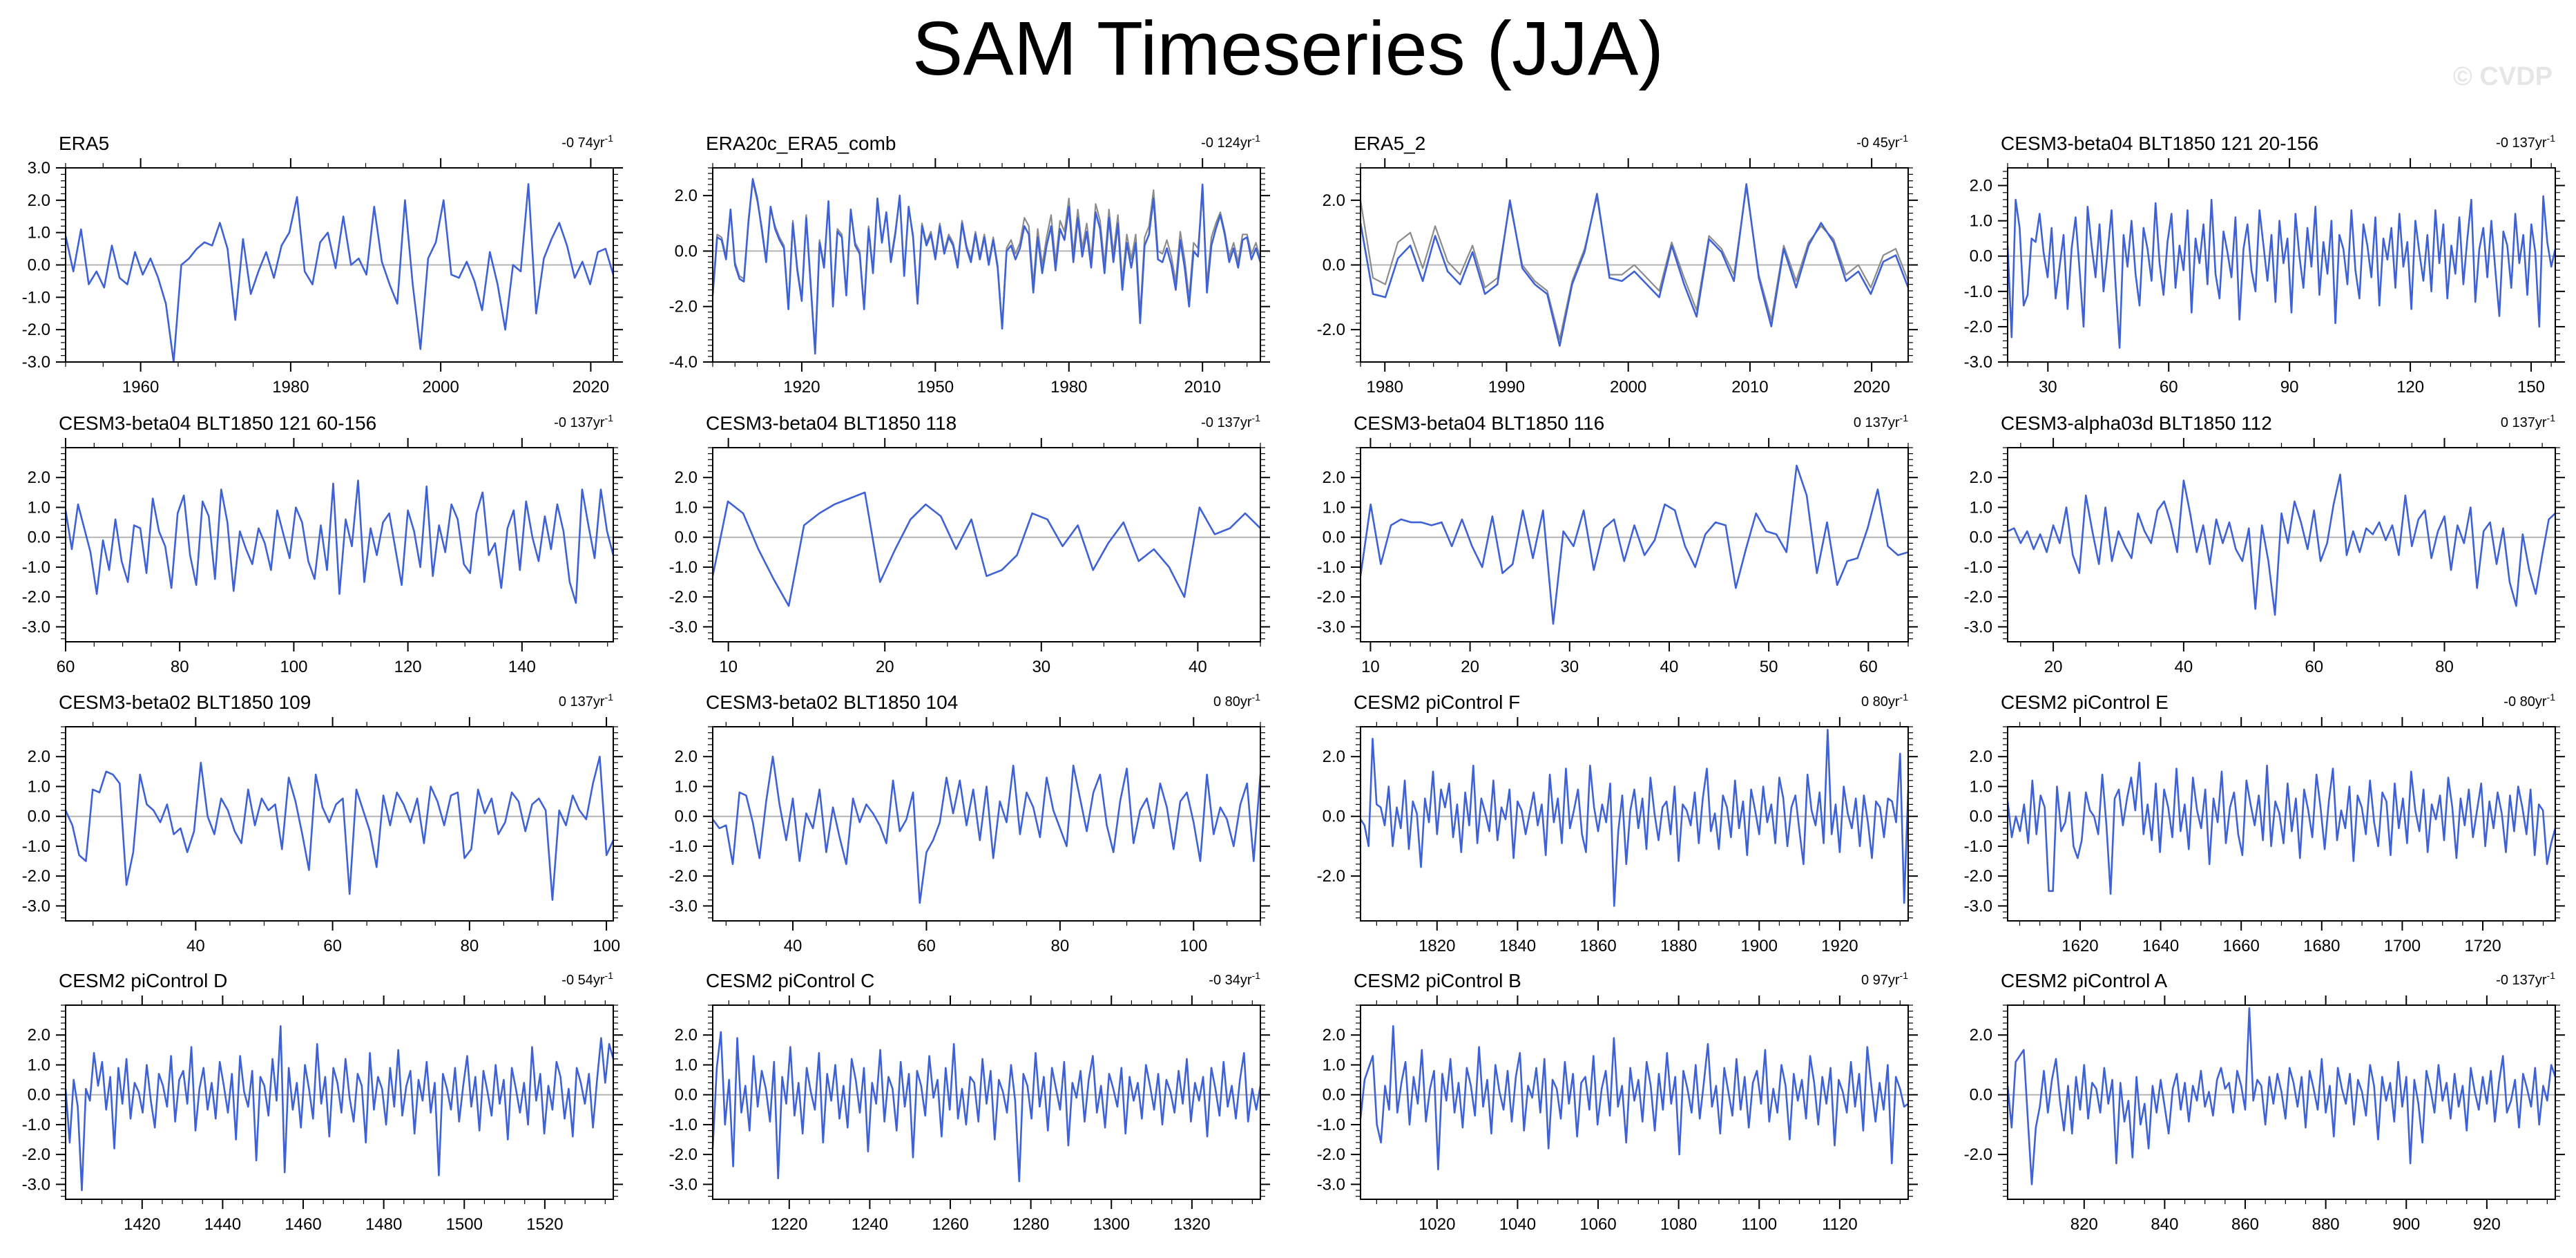 This screenshot has height=1258, width=2576. I want to click on x-tick-label: 900, so click(2406, 1224).